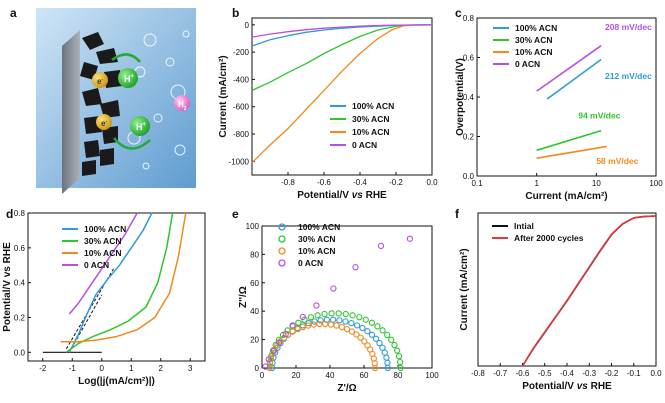 This screenshot has width=665, height=403. Describe the element at coordinates (9, 214) in the screenshot. I see `panel-letter-d: d` at that location.